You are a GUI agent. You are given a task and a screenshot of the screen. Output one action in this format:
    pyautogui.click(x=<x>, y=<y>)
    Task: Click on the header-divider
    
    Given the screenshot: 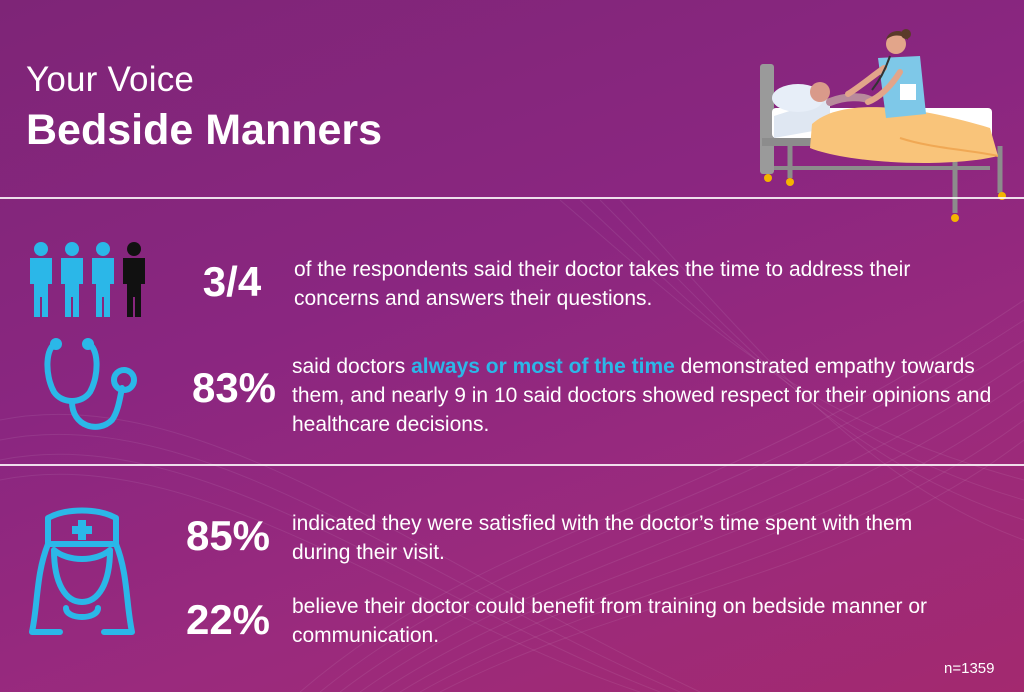 What is the action you would take?
    pyautogui.click(x=512, y=198)
    